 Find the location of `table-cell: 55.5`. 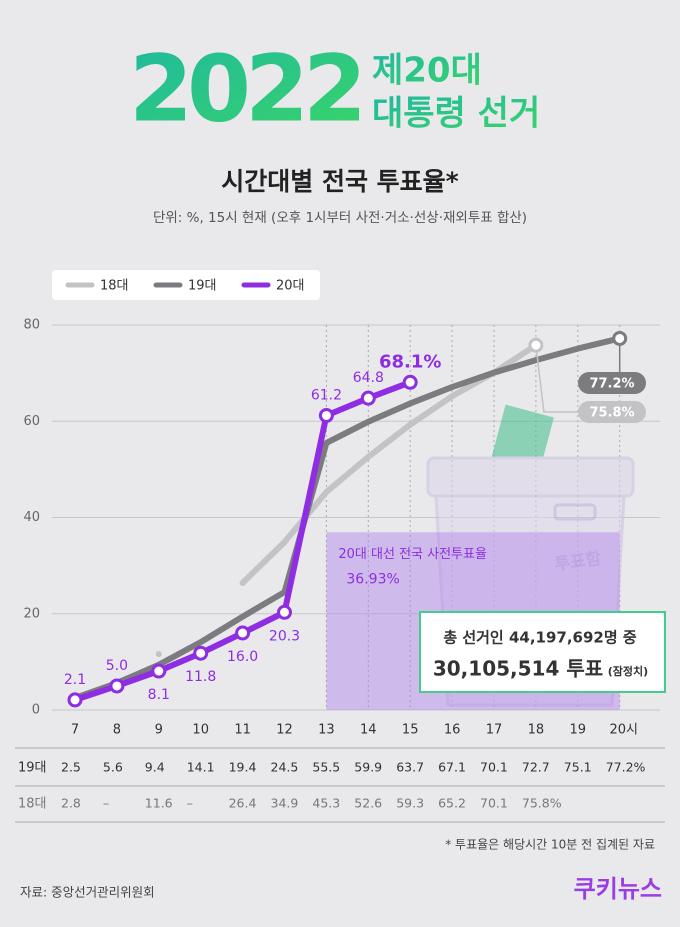

table-cell: 55.5 is located at coordinates (326, 767).